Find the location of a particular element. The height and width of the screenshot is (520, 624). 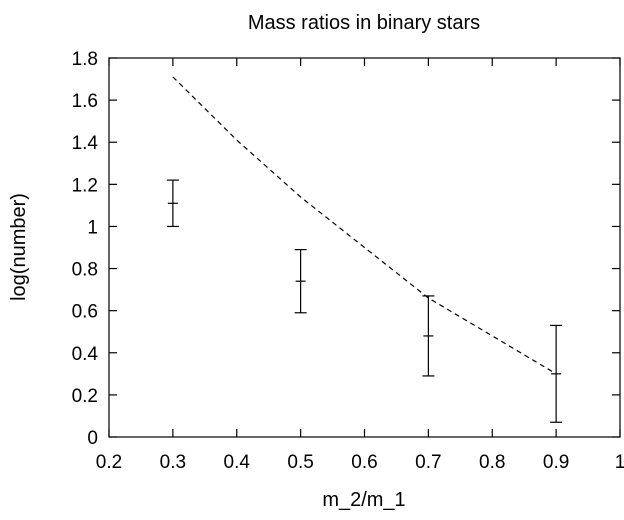

y-tick-label: 1.6 is located at coordinates (85, 101).